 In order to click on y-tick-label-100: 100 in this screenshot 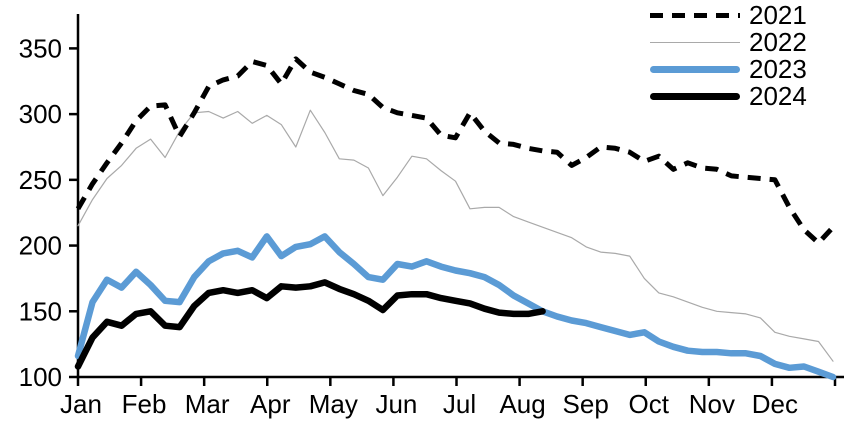, I will do `click(40, 377)`.